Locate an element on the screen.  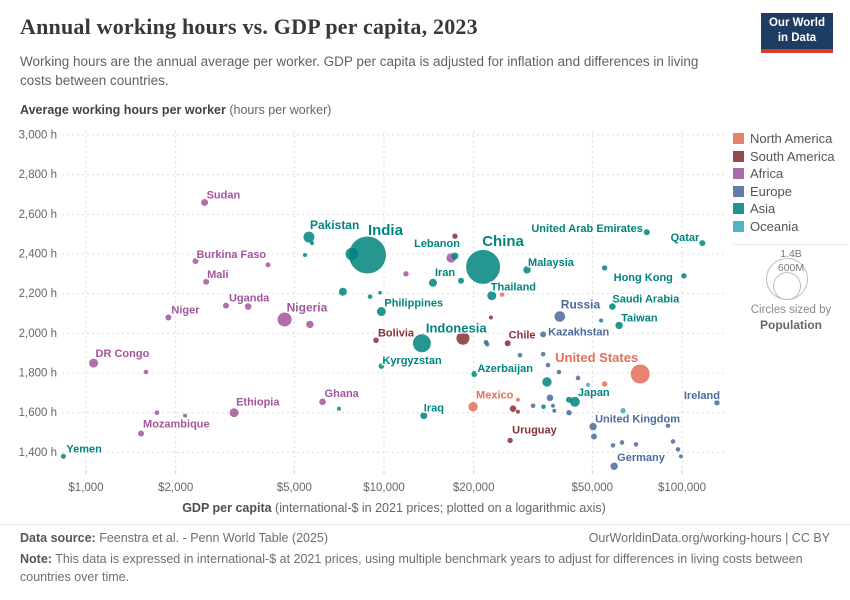
point-germany is located at coordinates (614, 466).